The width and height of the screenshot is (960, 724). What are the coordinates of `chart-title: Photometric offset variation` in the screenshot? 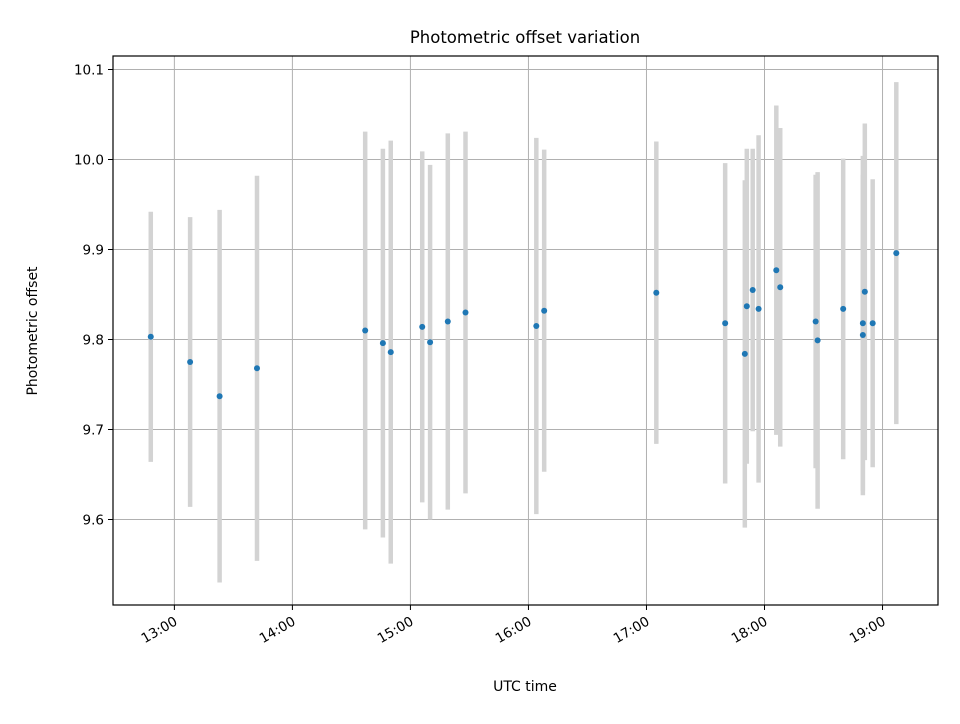 It's located at (525, 37).